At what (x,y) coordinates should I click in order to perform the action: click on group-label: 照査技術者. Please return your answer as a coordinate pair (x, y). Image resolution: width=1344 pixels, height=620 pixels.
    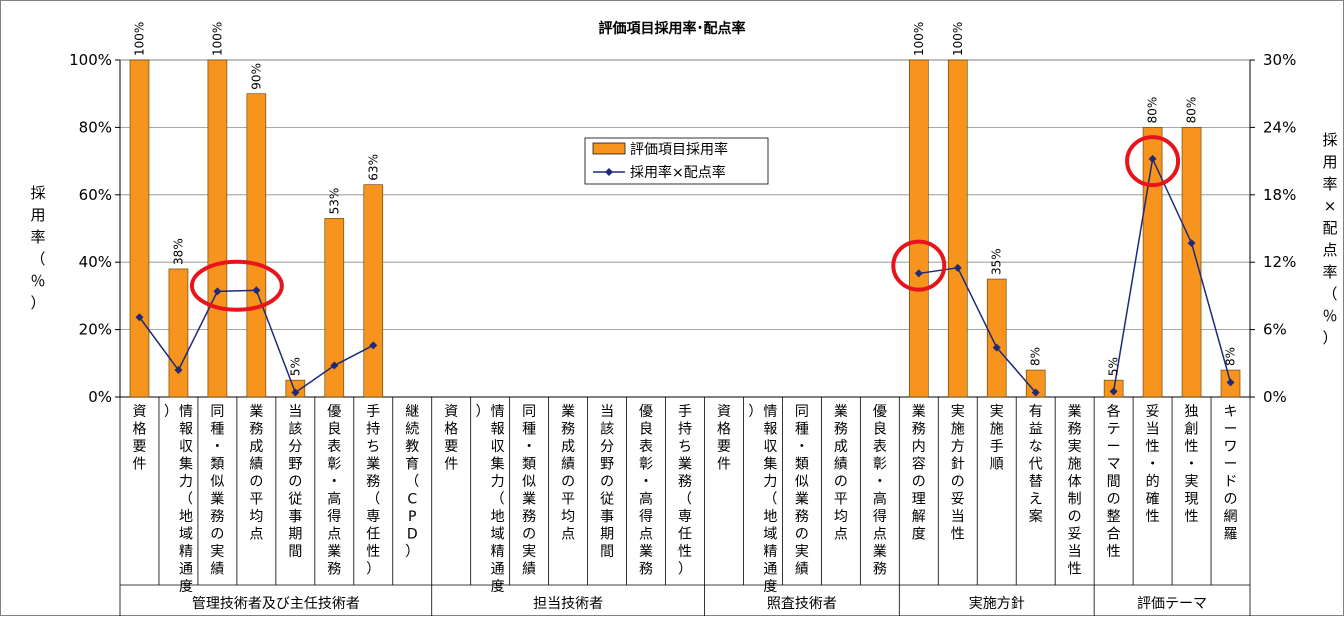
    Looking at the image, I should click on (802, 604).